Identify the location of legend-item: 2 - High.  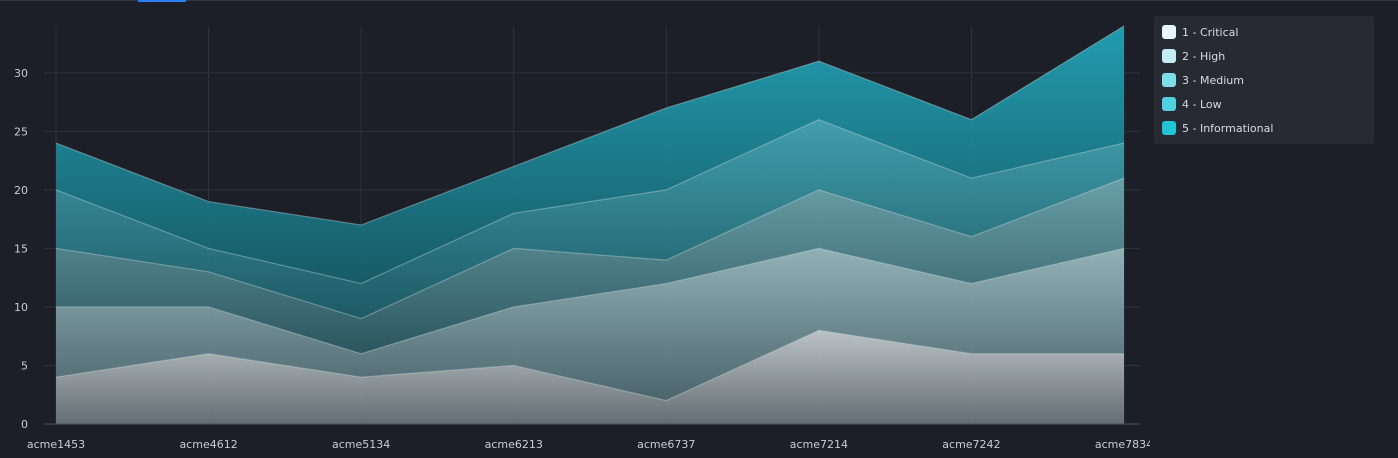
(1193, 56).